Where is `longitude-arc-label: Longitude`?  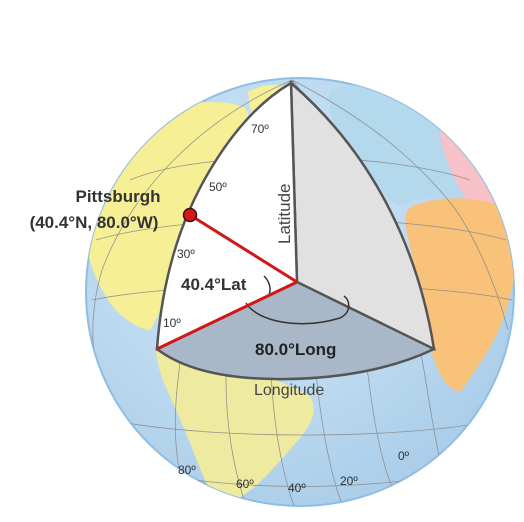 longitude-arc-label: Longitude is located at coordinates (289, 390).